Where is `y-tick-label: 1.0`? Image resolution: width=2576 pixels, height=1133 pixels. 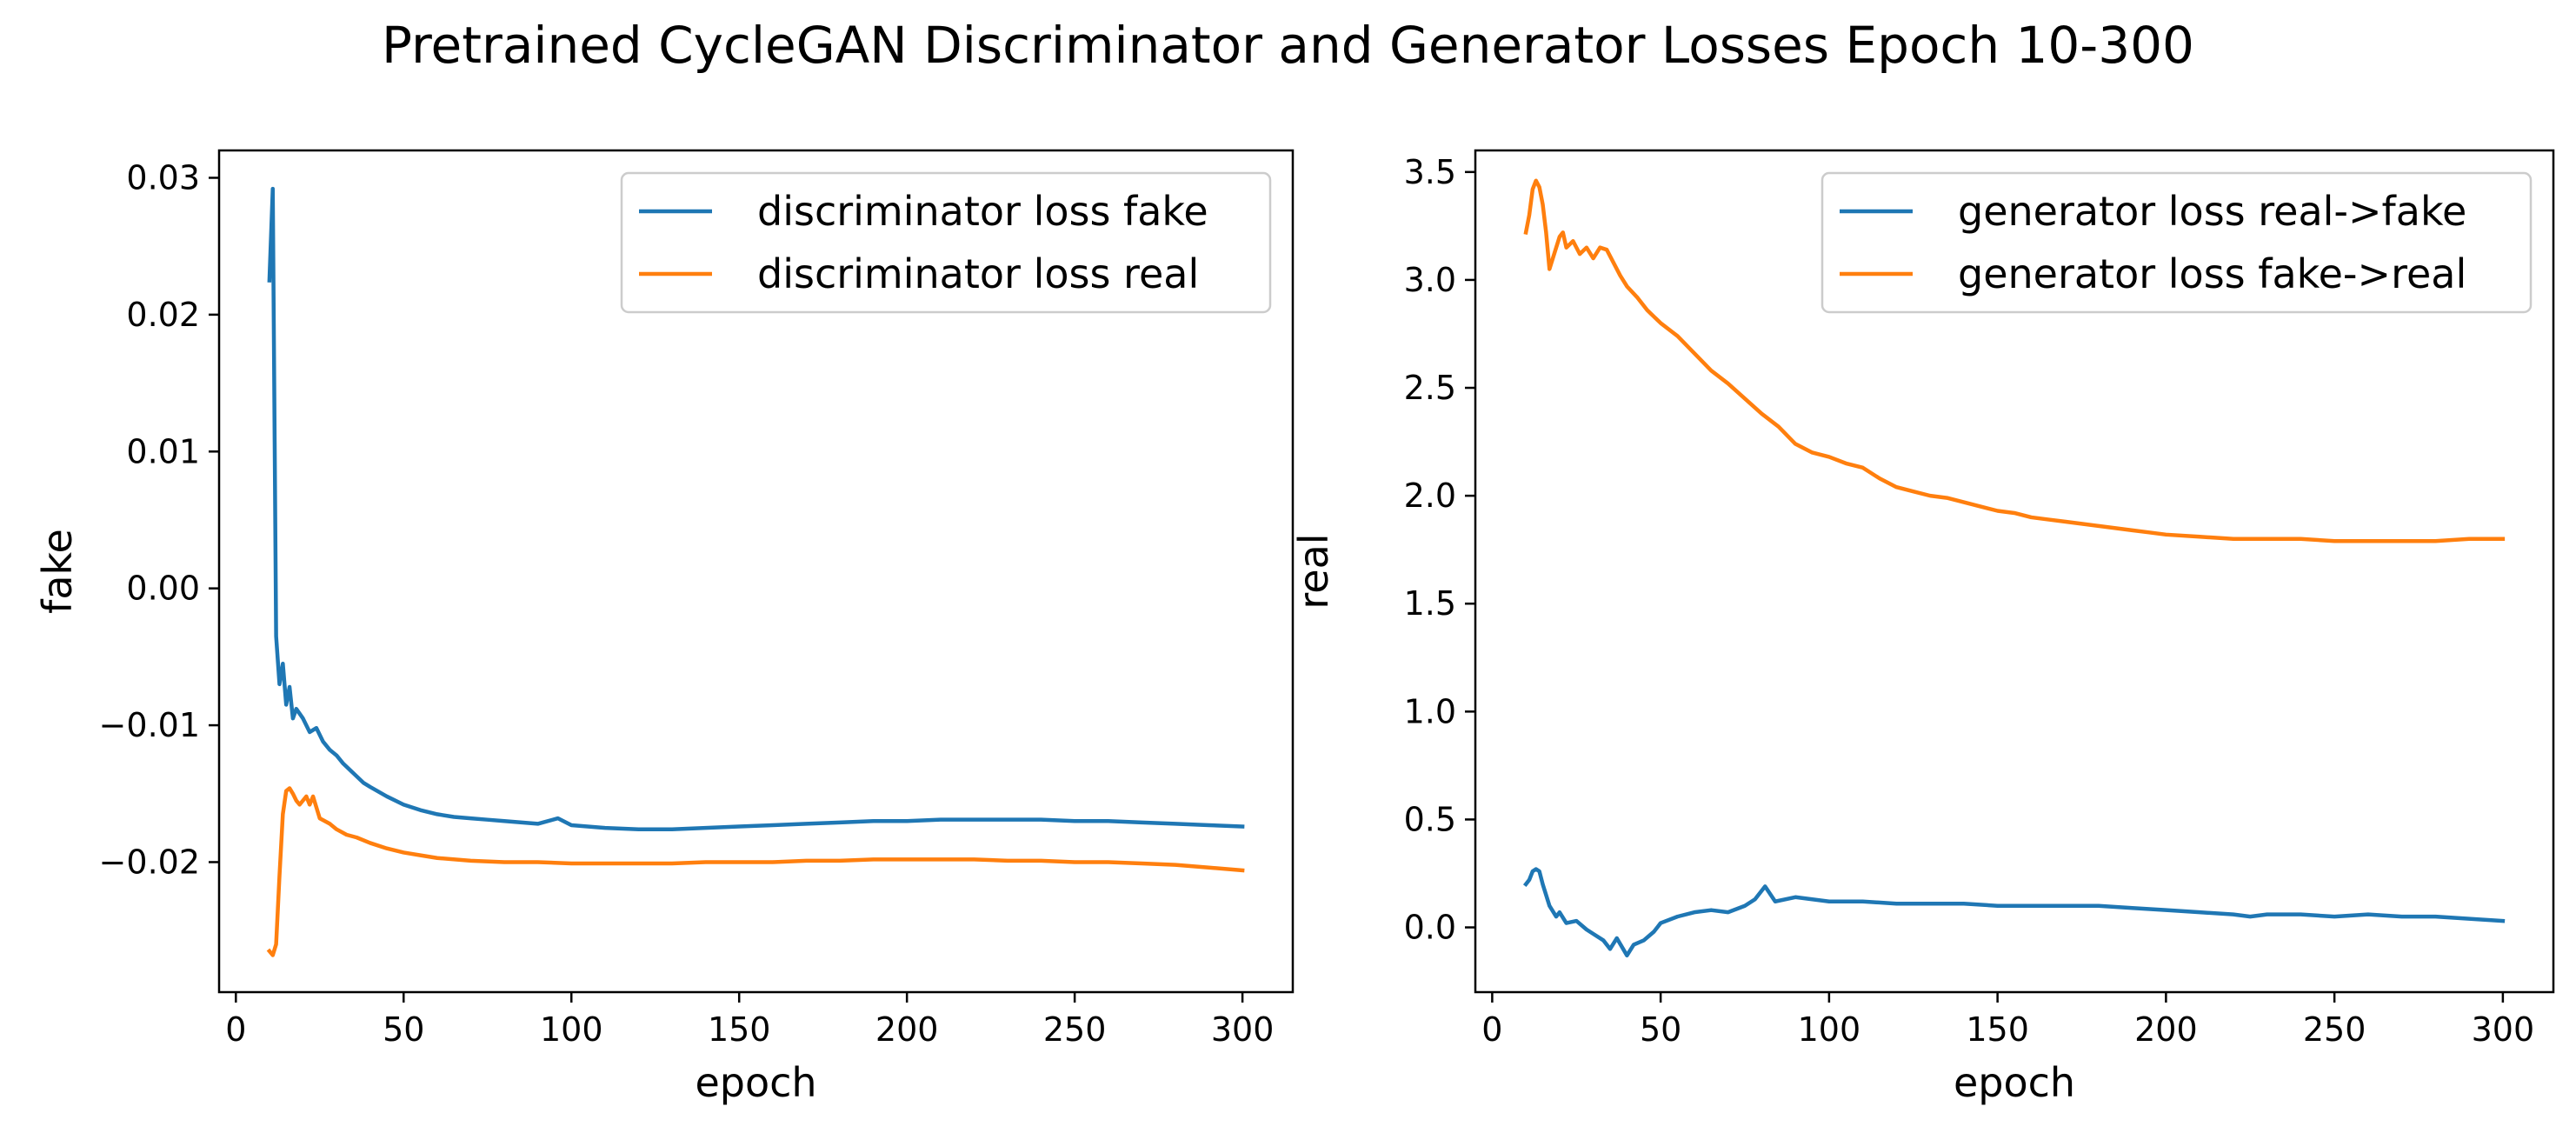 y-tick-label: 1.0 is located at coordinates (1430, 711).